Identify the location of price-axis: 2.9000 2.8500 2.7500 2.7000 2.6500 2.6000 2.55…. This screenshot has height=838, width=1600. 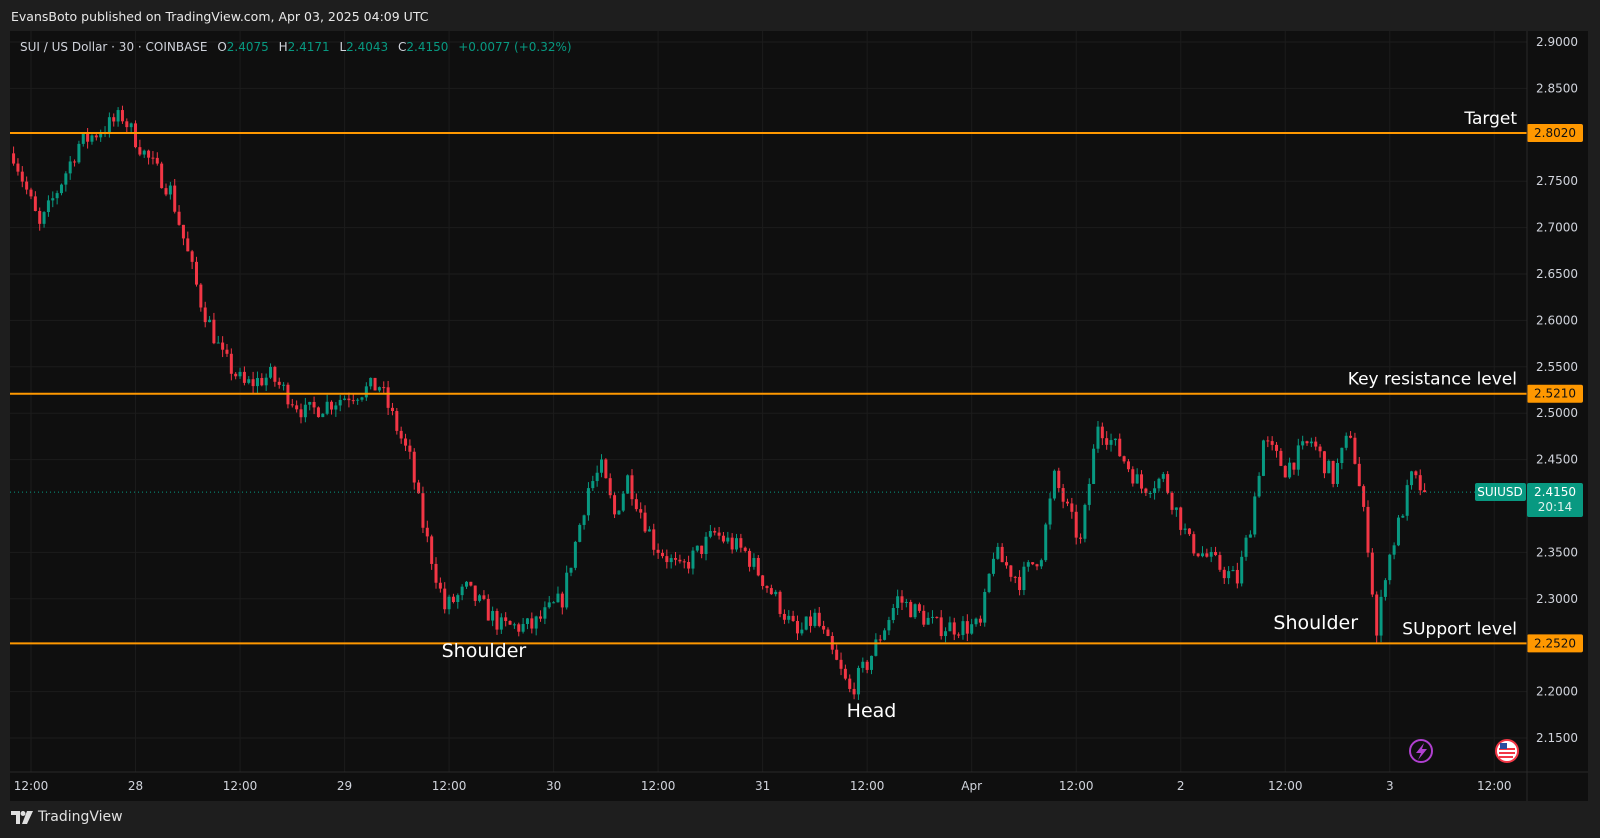
(1557, 390).